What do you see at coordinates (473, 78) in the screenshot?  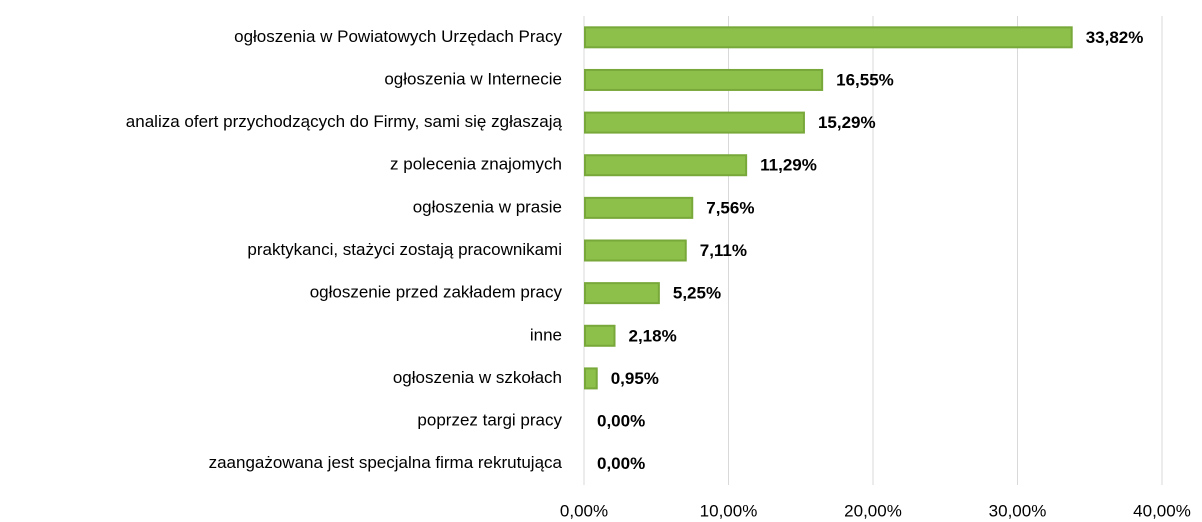 I see `y-tick-label: ogłoszenia w Internecie` at bounding box center [473, 78].